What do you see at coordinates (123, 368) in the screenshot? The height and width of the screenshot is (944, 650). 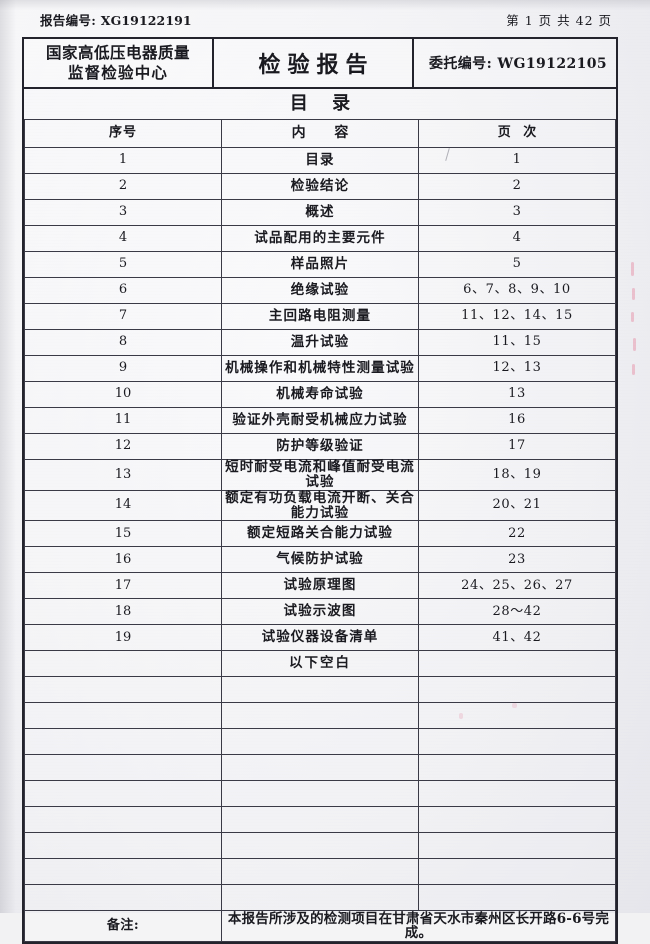 I see `row-cell-no: 9` at bounding box center [123, 368].